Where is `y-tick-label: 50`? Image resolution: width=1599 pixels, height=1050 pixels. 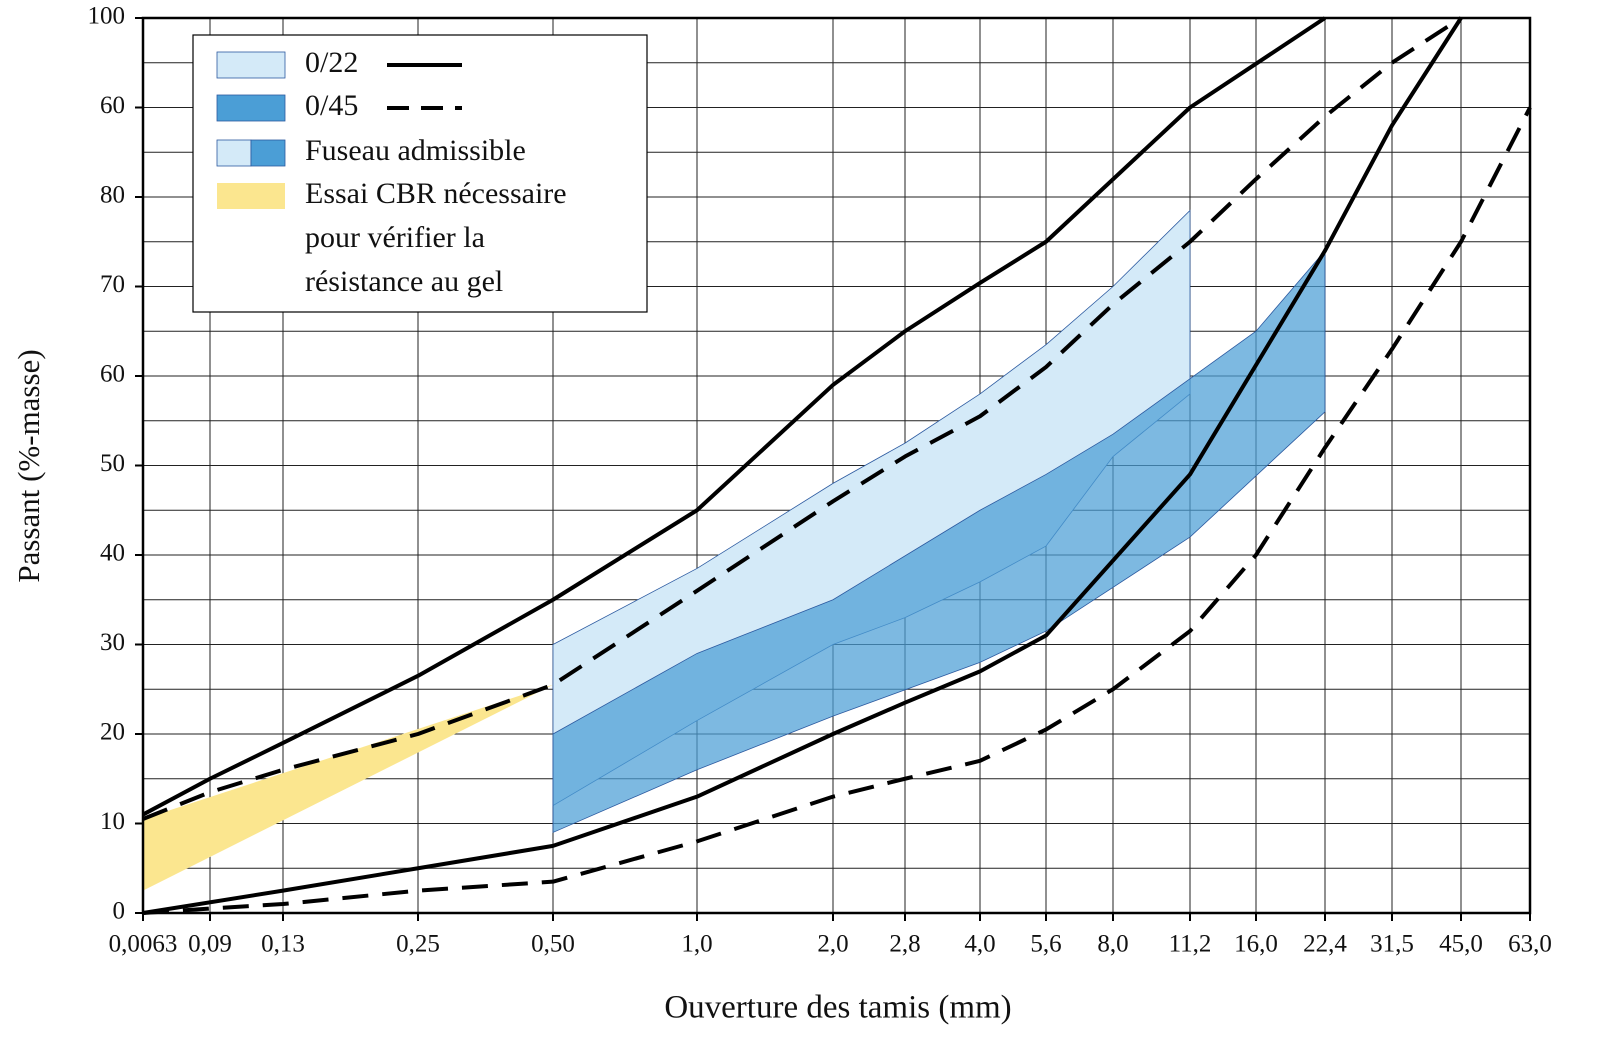
y-tick-label: 50 is located at coordinates (112, 463).